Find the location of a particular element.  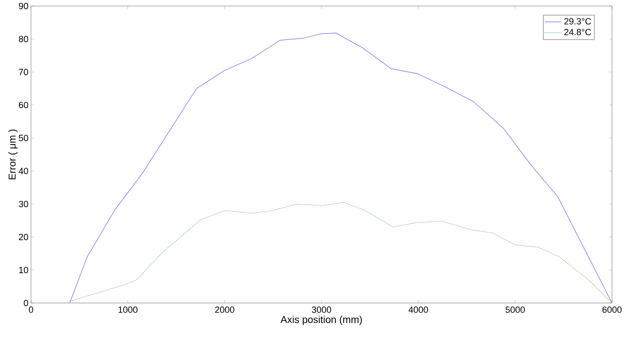

x-tick-label: 3000 is located at coordinates (322, 309).